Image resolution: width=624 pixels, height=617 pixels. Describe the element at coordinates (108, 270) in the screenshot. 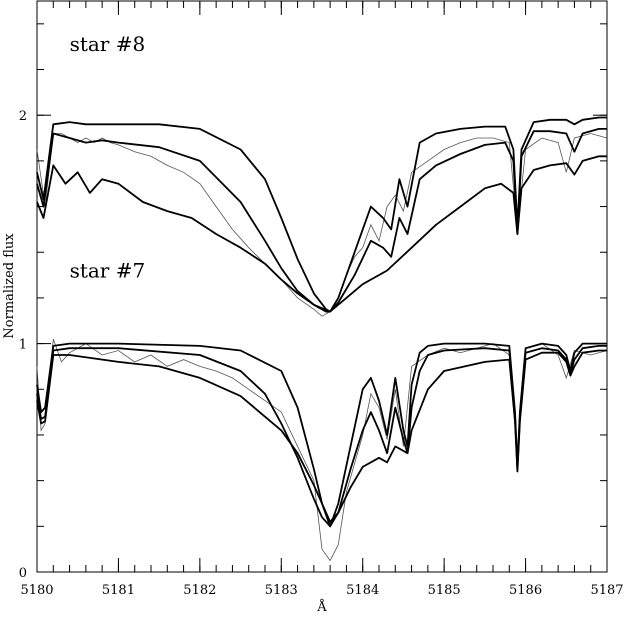

I see `annotation-star-label-1: star #7` at that location.